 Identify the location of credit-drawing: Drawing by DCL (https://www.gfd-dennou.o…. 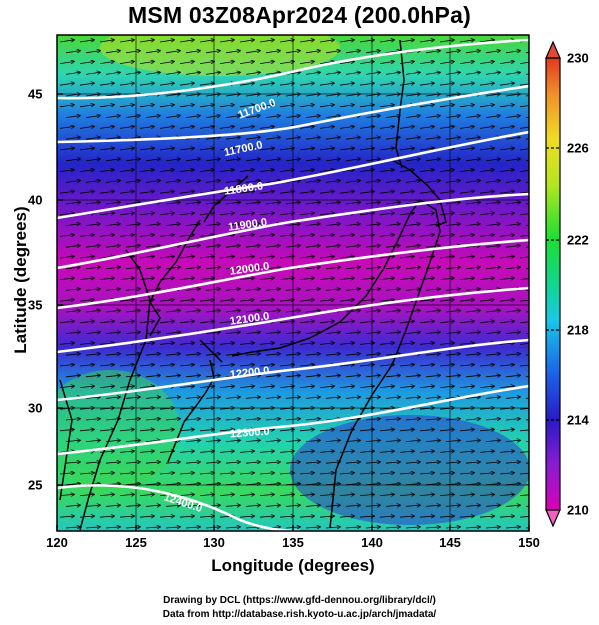
(299, 600).